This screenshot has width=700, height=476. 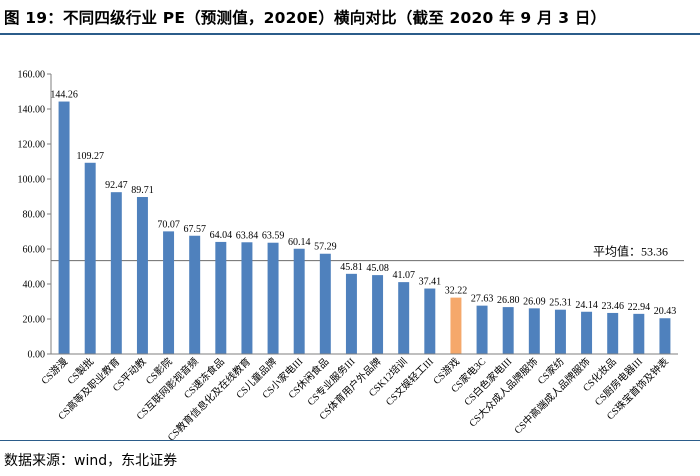 What do you see at coordinates (32, 180) in the screenshot?
I see `y-tick-label: 100.00` at bounding box center [32, 180].